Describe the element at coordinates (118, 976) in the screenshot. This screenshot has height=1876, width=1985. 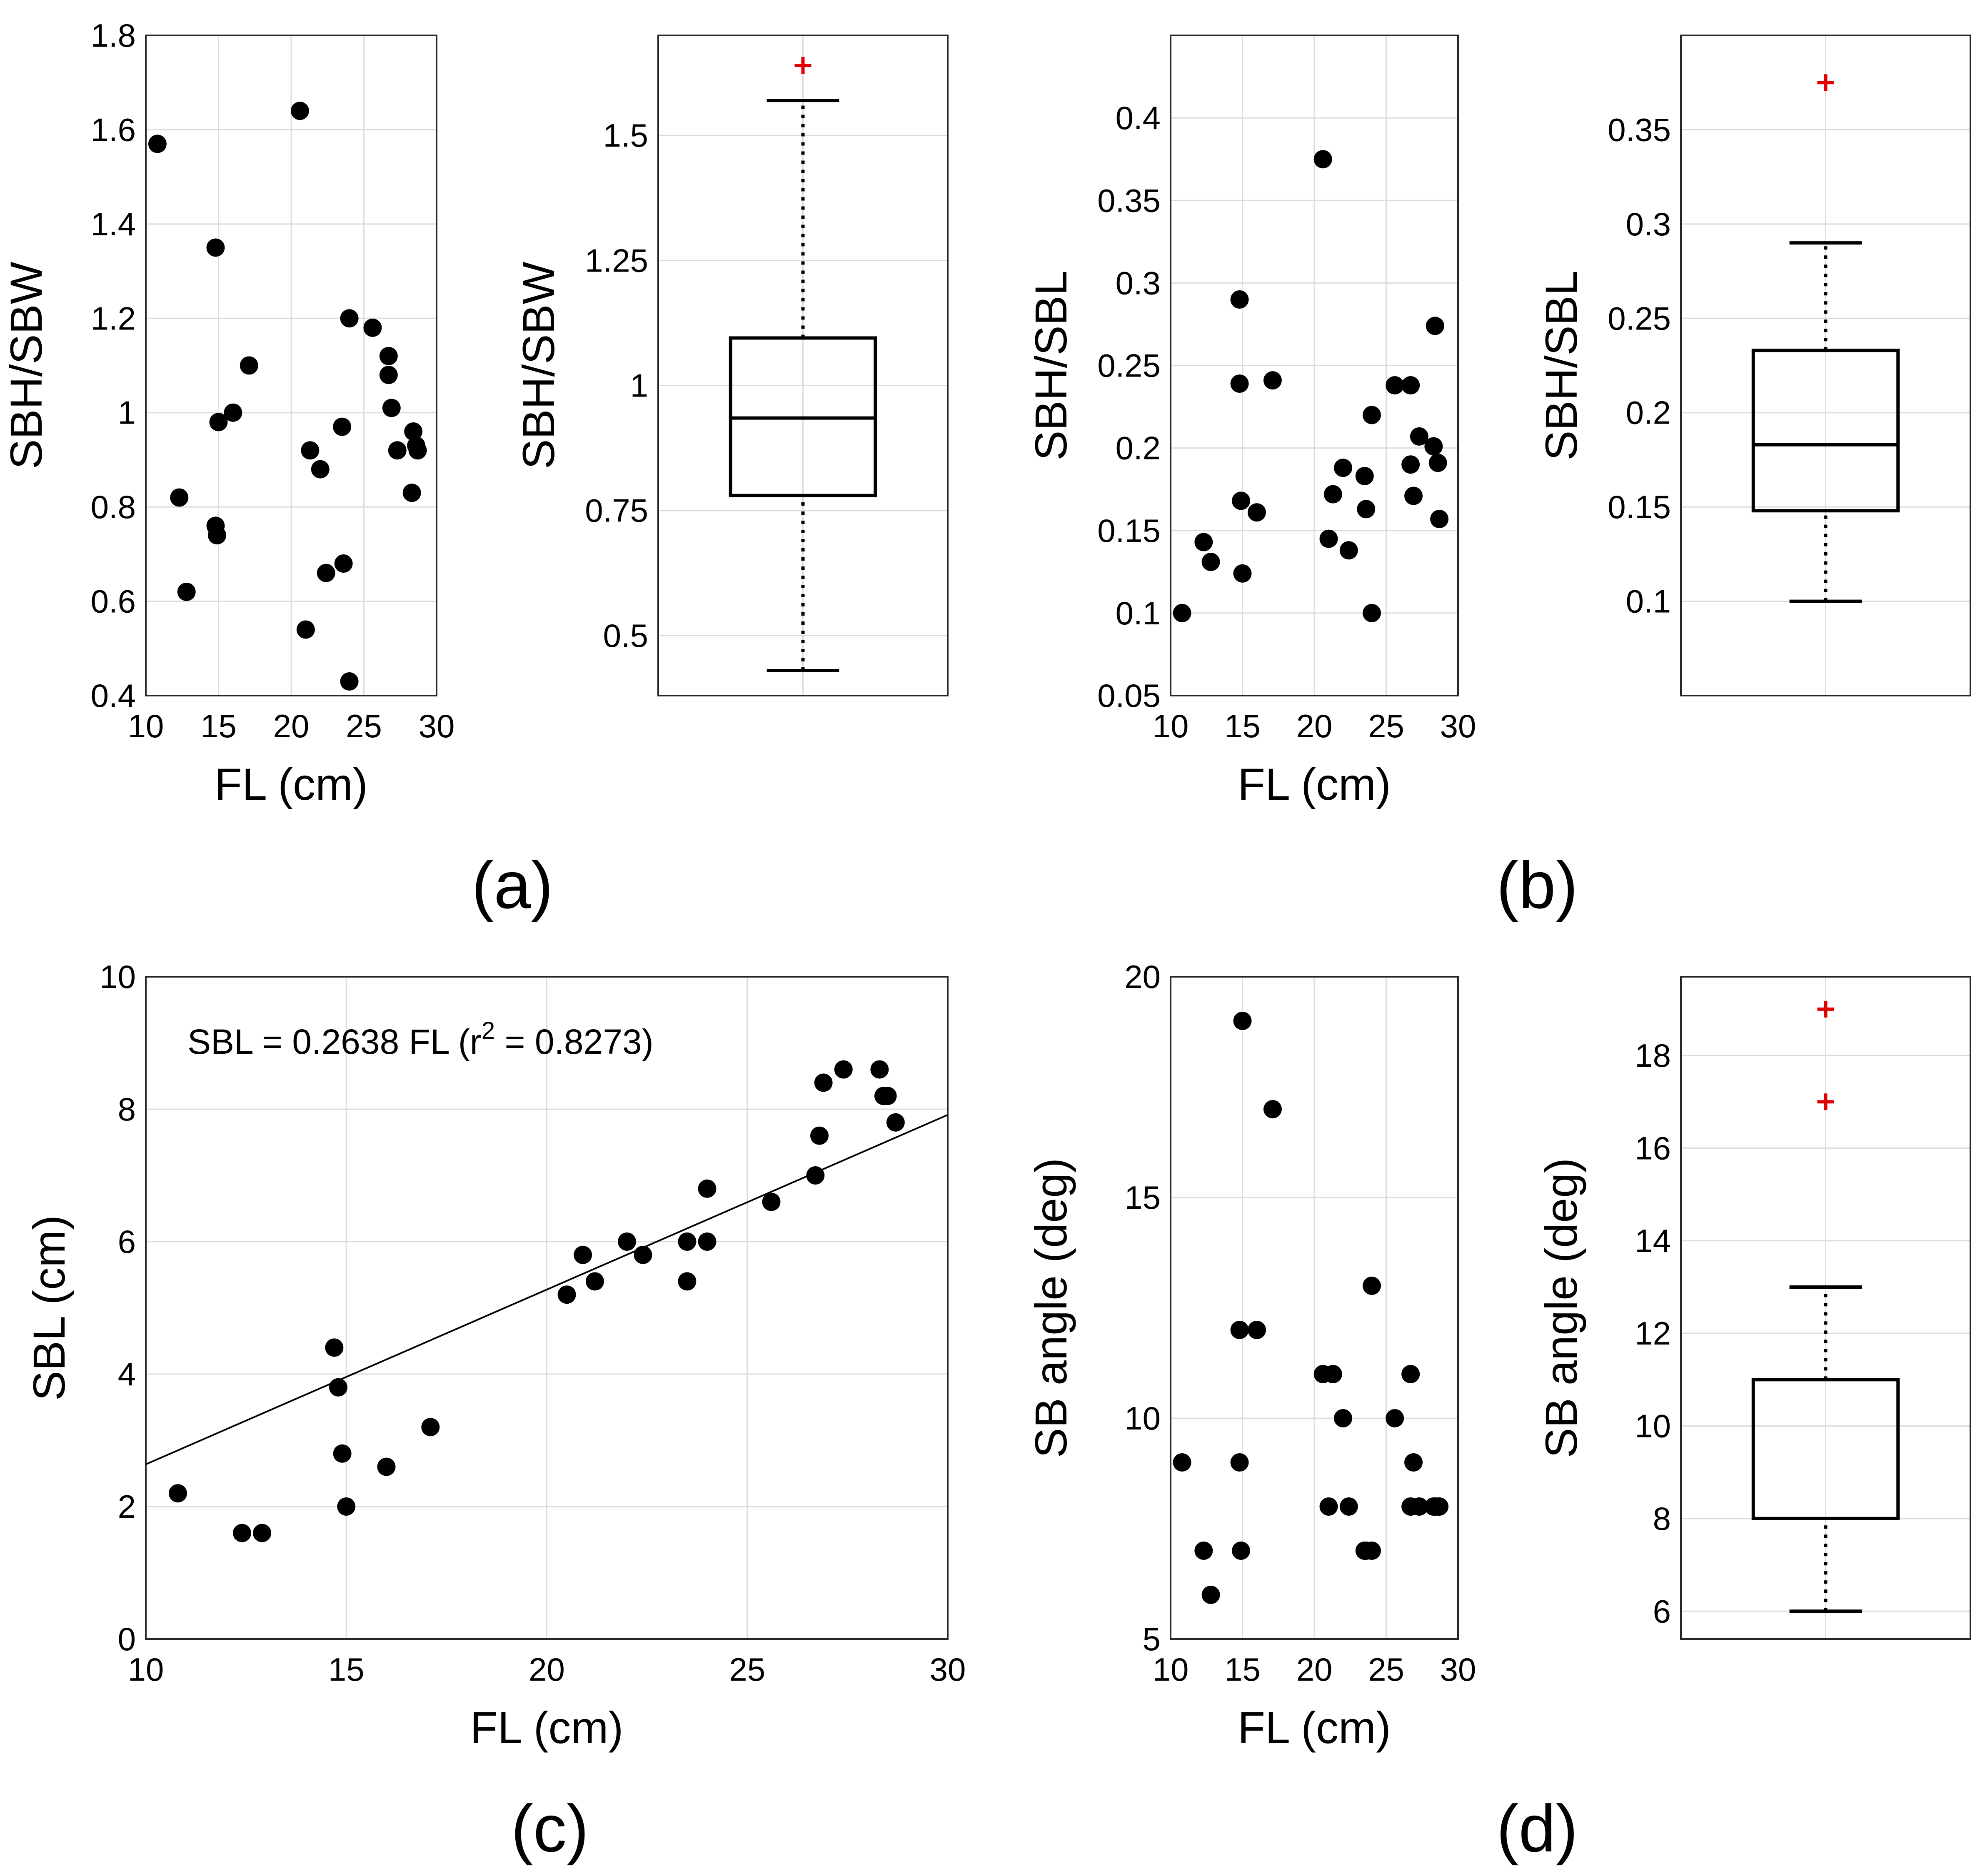
I see `y-tick-label: 10` at that location.